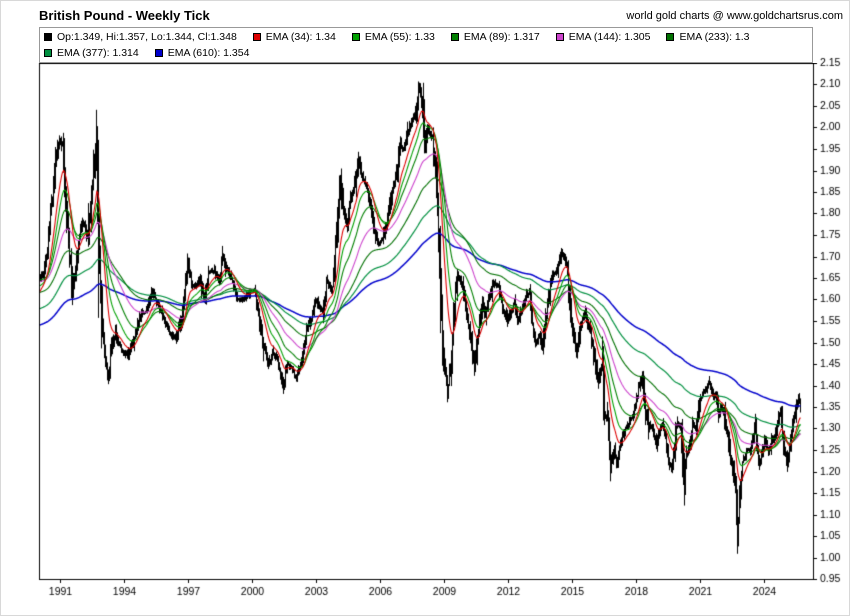 The width and height of the screenshot is (850, 616). I want to click on legend-item-ema144: EMA (144): 1.305, so click(603, 37).